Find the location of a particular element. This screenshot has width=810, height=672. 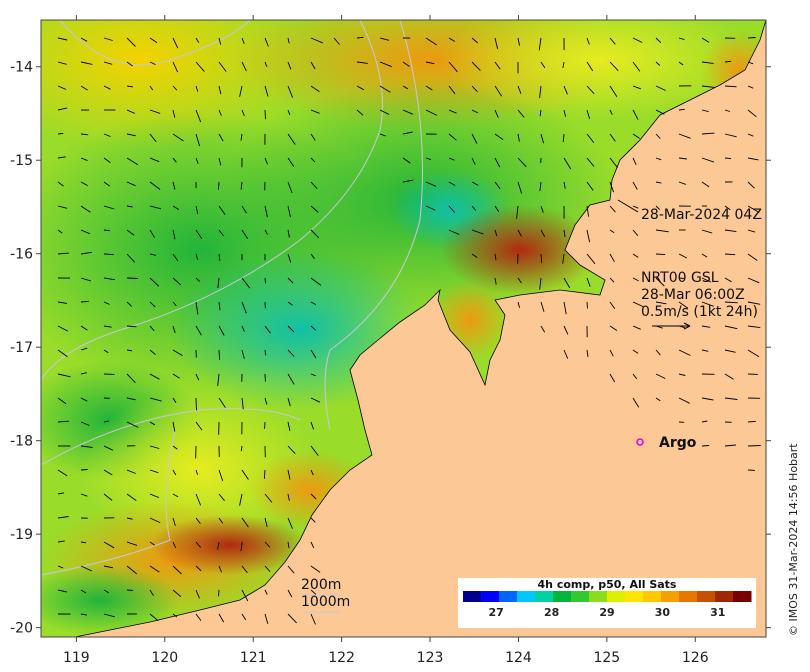

argo-float-marker is located at coordinates (640, 442).